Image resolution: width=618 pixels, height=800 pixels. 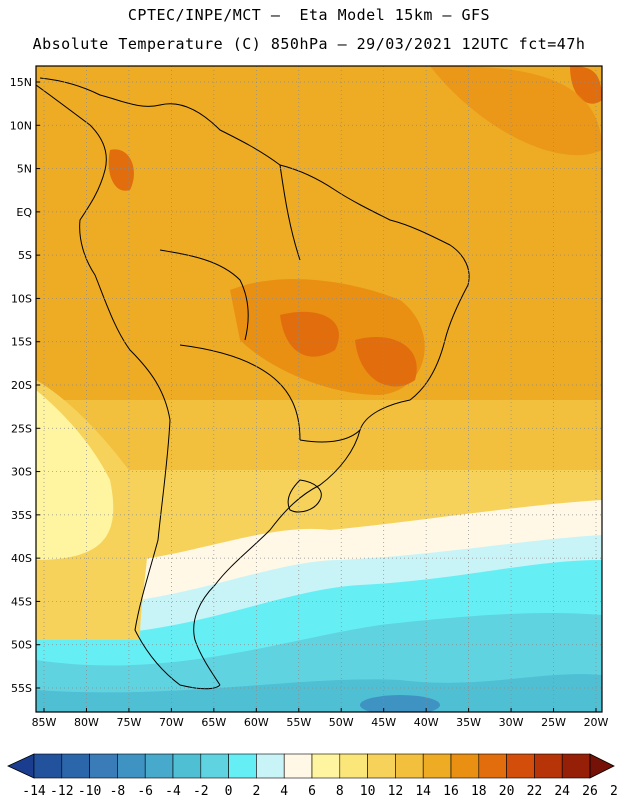 I want to click on colorbar-label: 18, so click(x=479, y=791).